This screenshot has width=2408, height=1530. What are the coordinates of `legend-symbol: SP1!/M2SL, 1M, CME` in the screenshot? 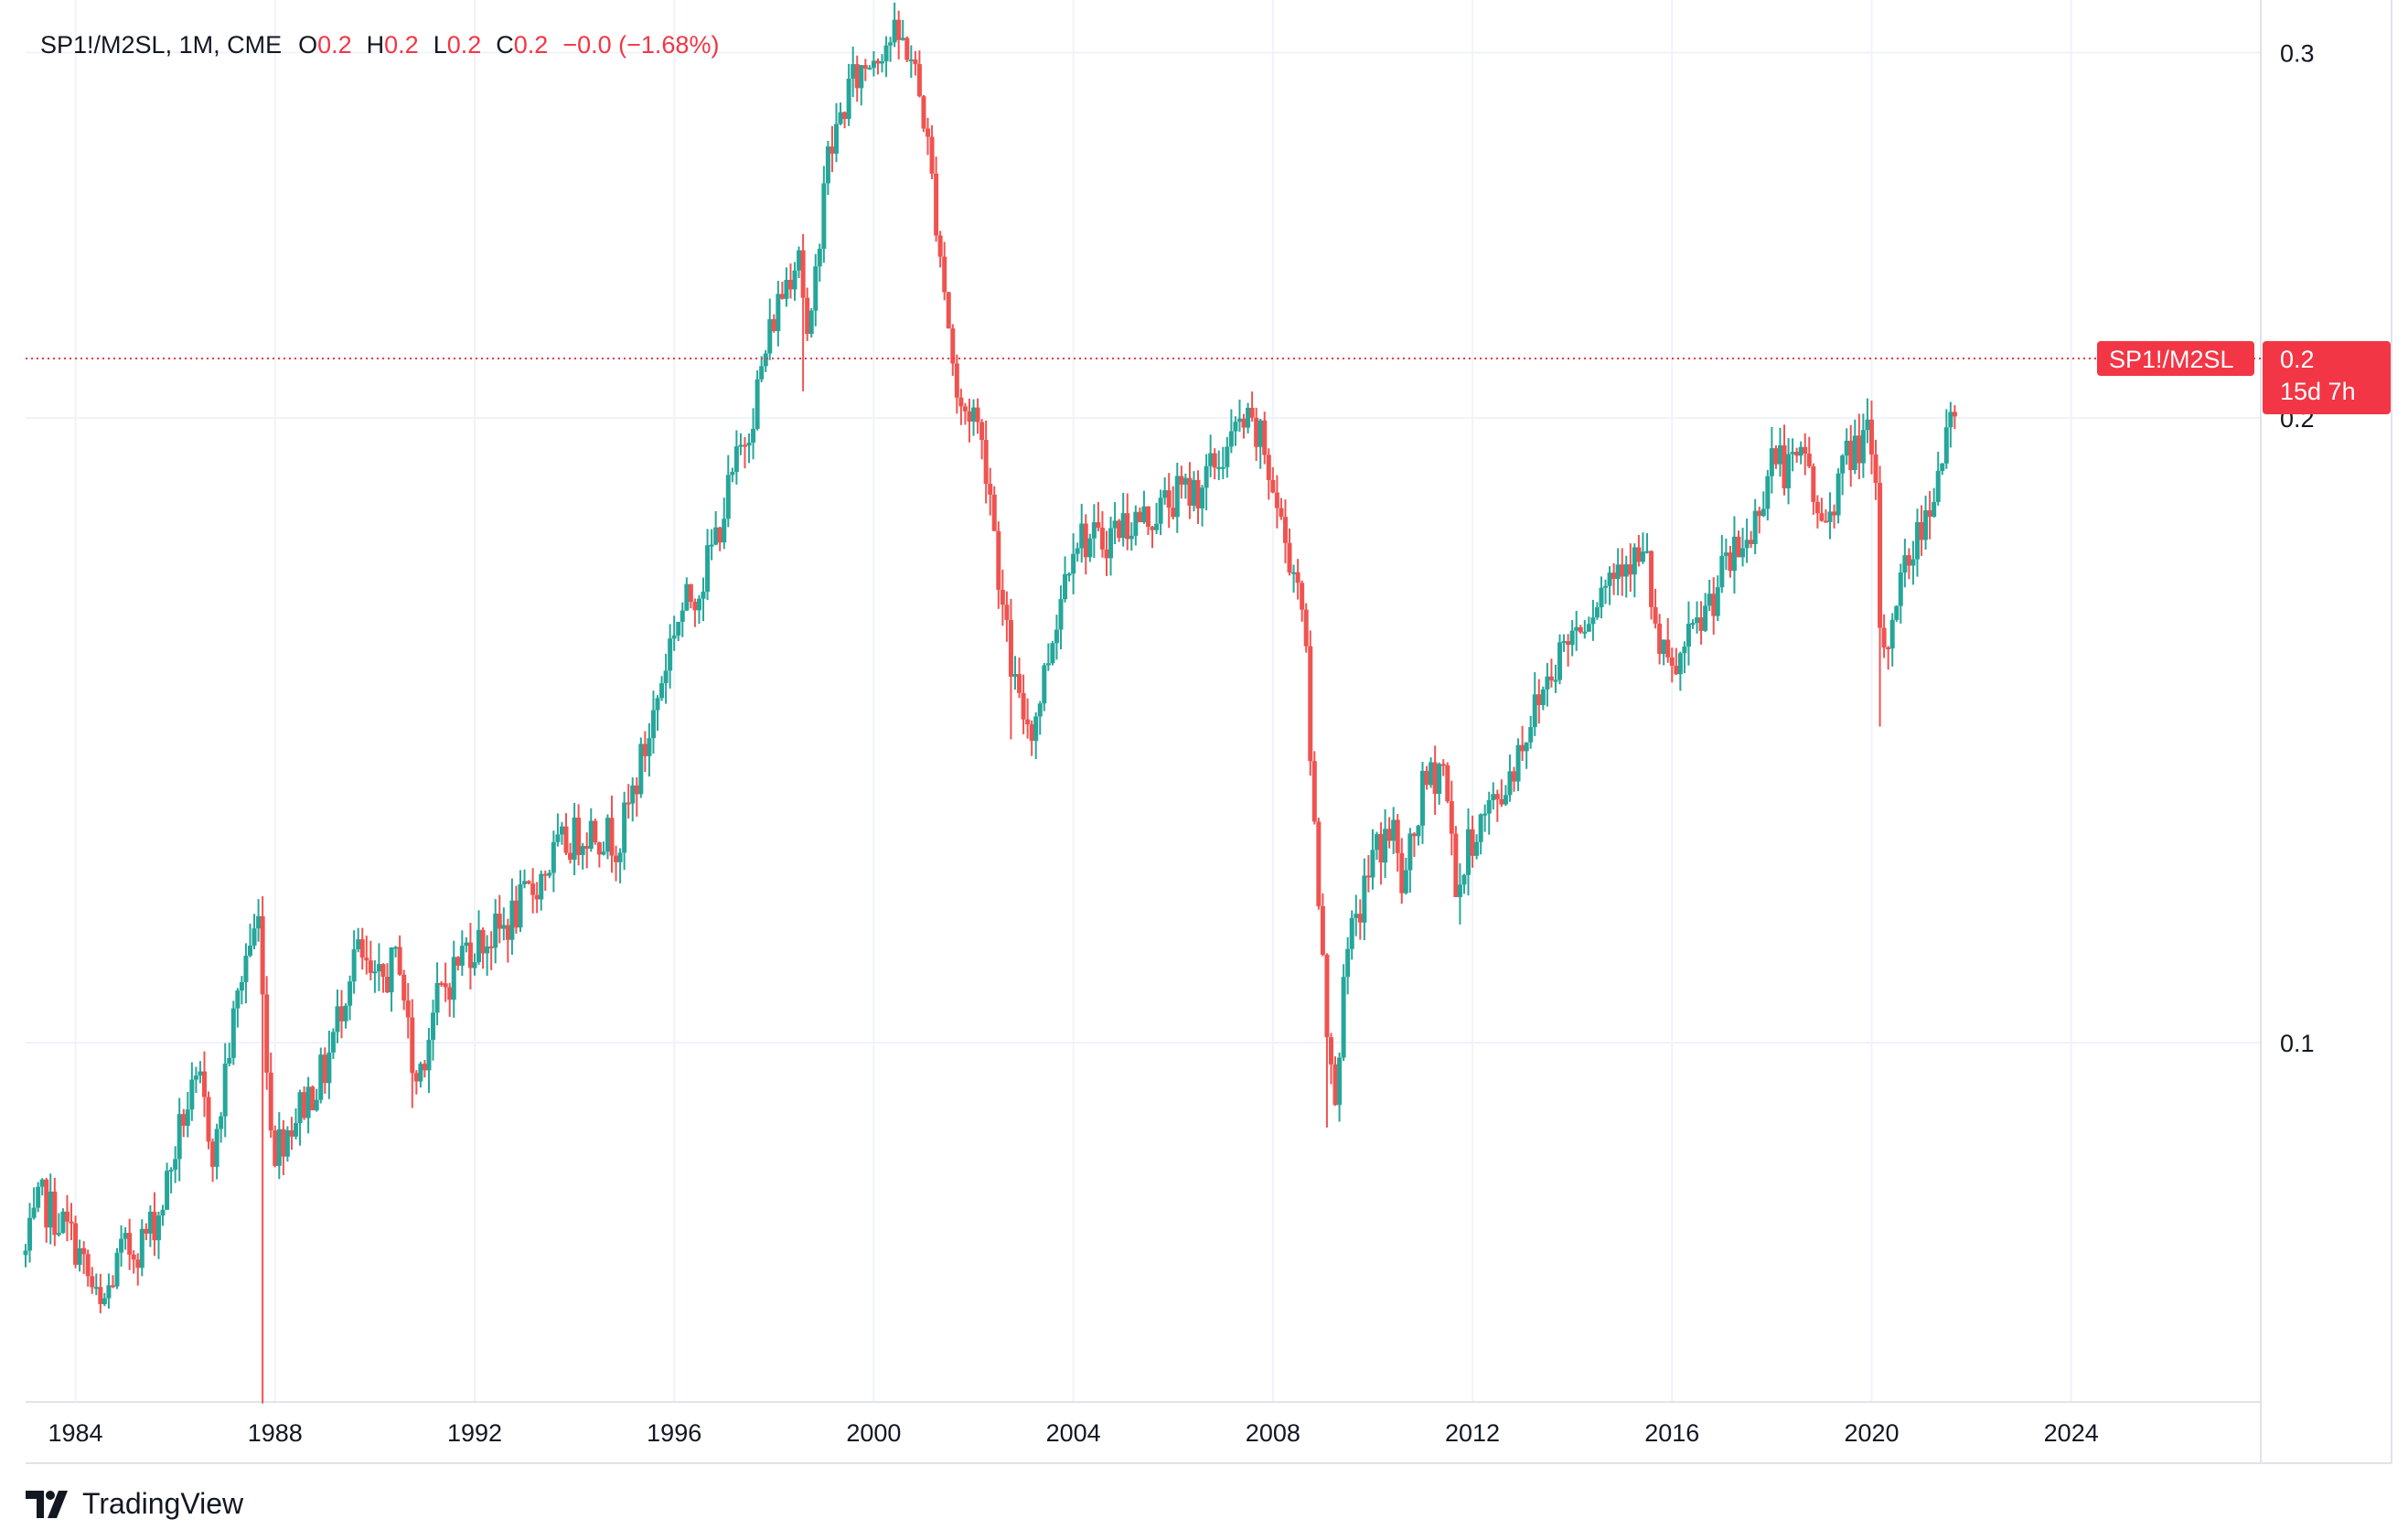 It's located at (162, 45).